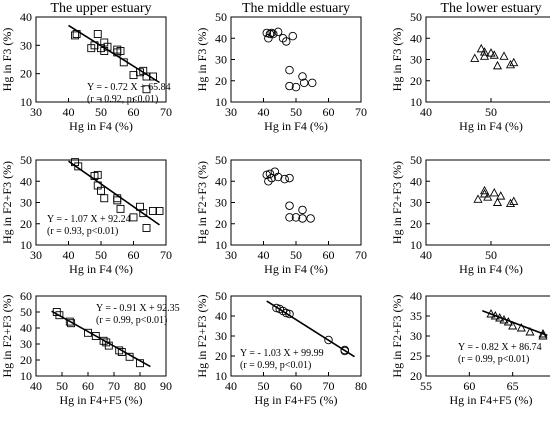 Image resolution: width=550 pixels, height=428 pixels. Describe the element at coordinates (231, 112) in the screenshot. I see `x-tick-label: 30` at that location.